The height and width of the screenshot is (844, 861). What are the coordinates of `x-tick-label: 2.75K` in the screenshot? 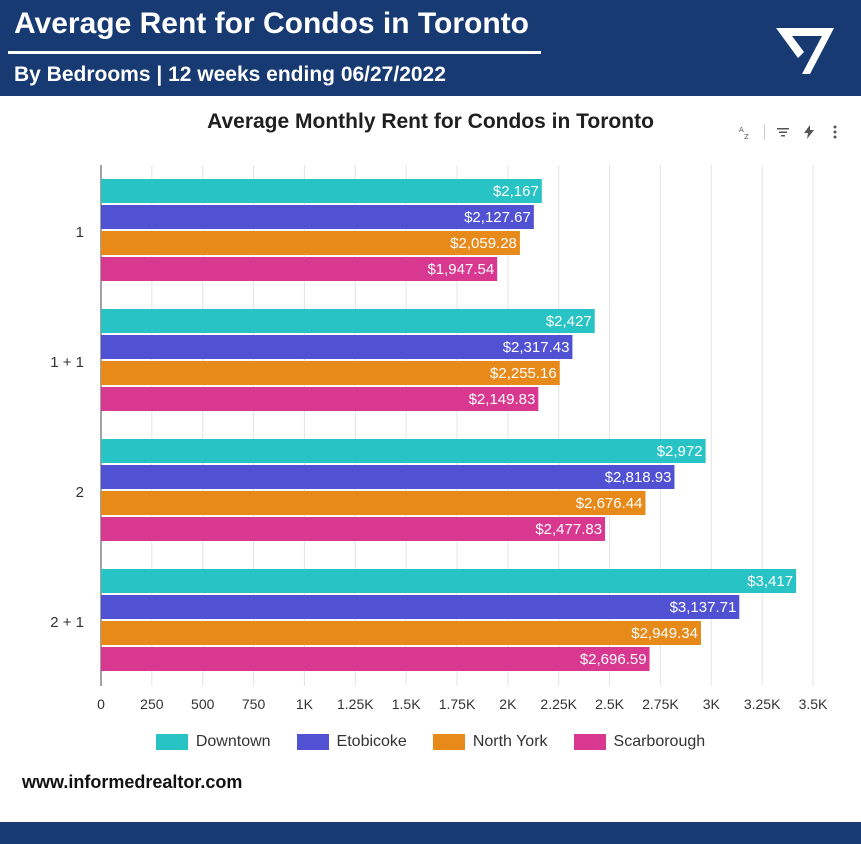 It's located at (660, 704).